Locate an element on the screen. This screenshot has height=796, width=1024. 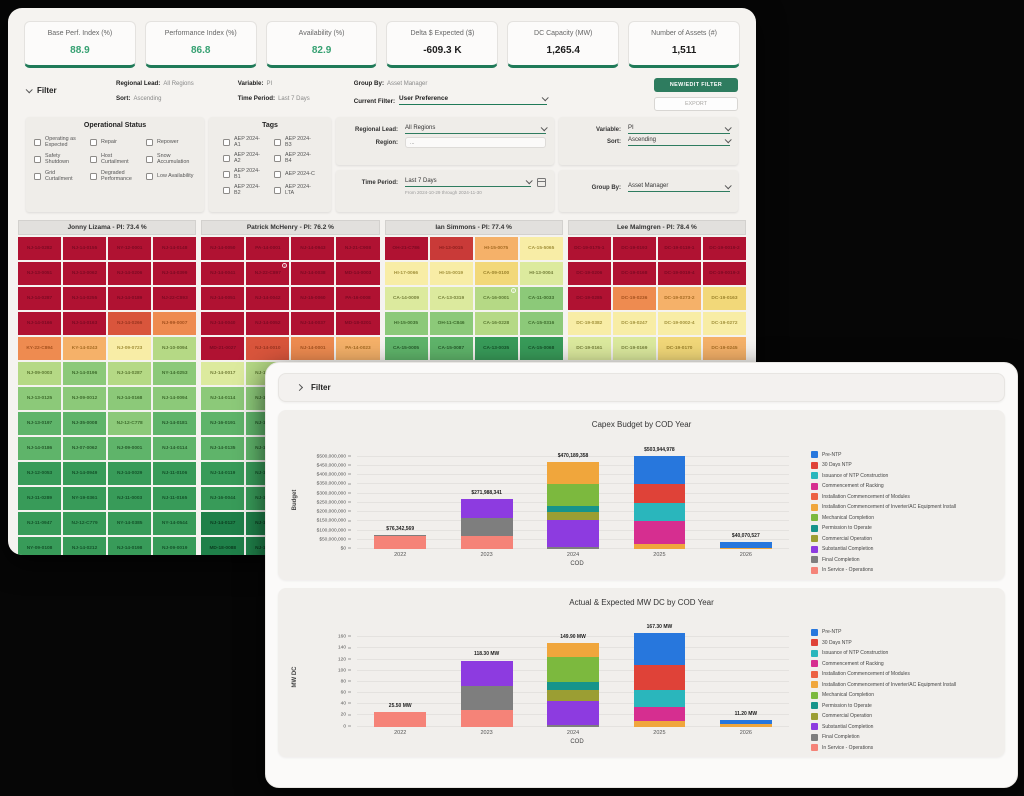
asset-cell: DC-19-0119-1 is located at coordinates (679, 248).